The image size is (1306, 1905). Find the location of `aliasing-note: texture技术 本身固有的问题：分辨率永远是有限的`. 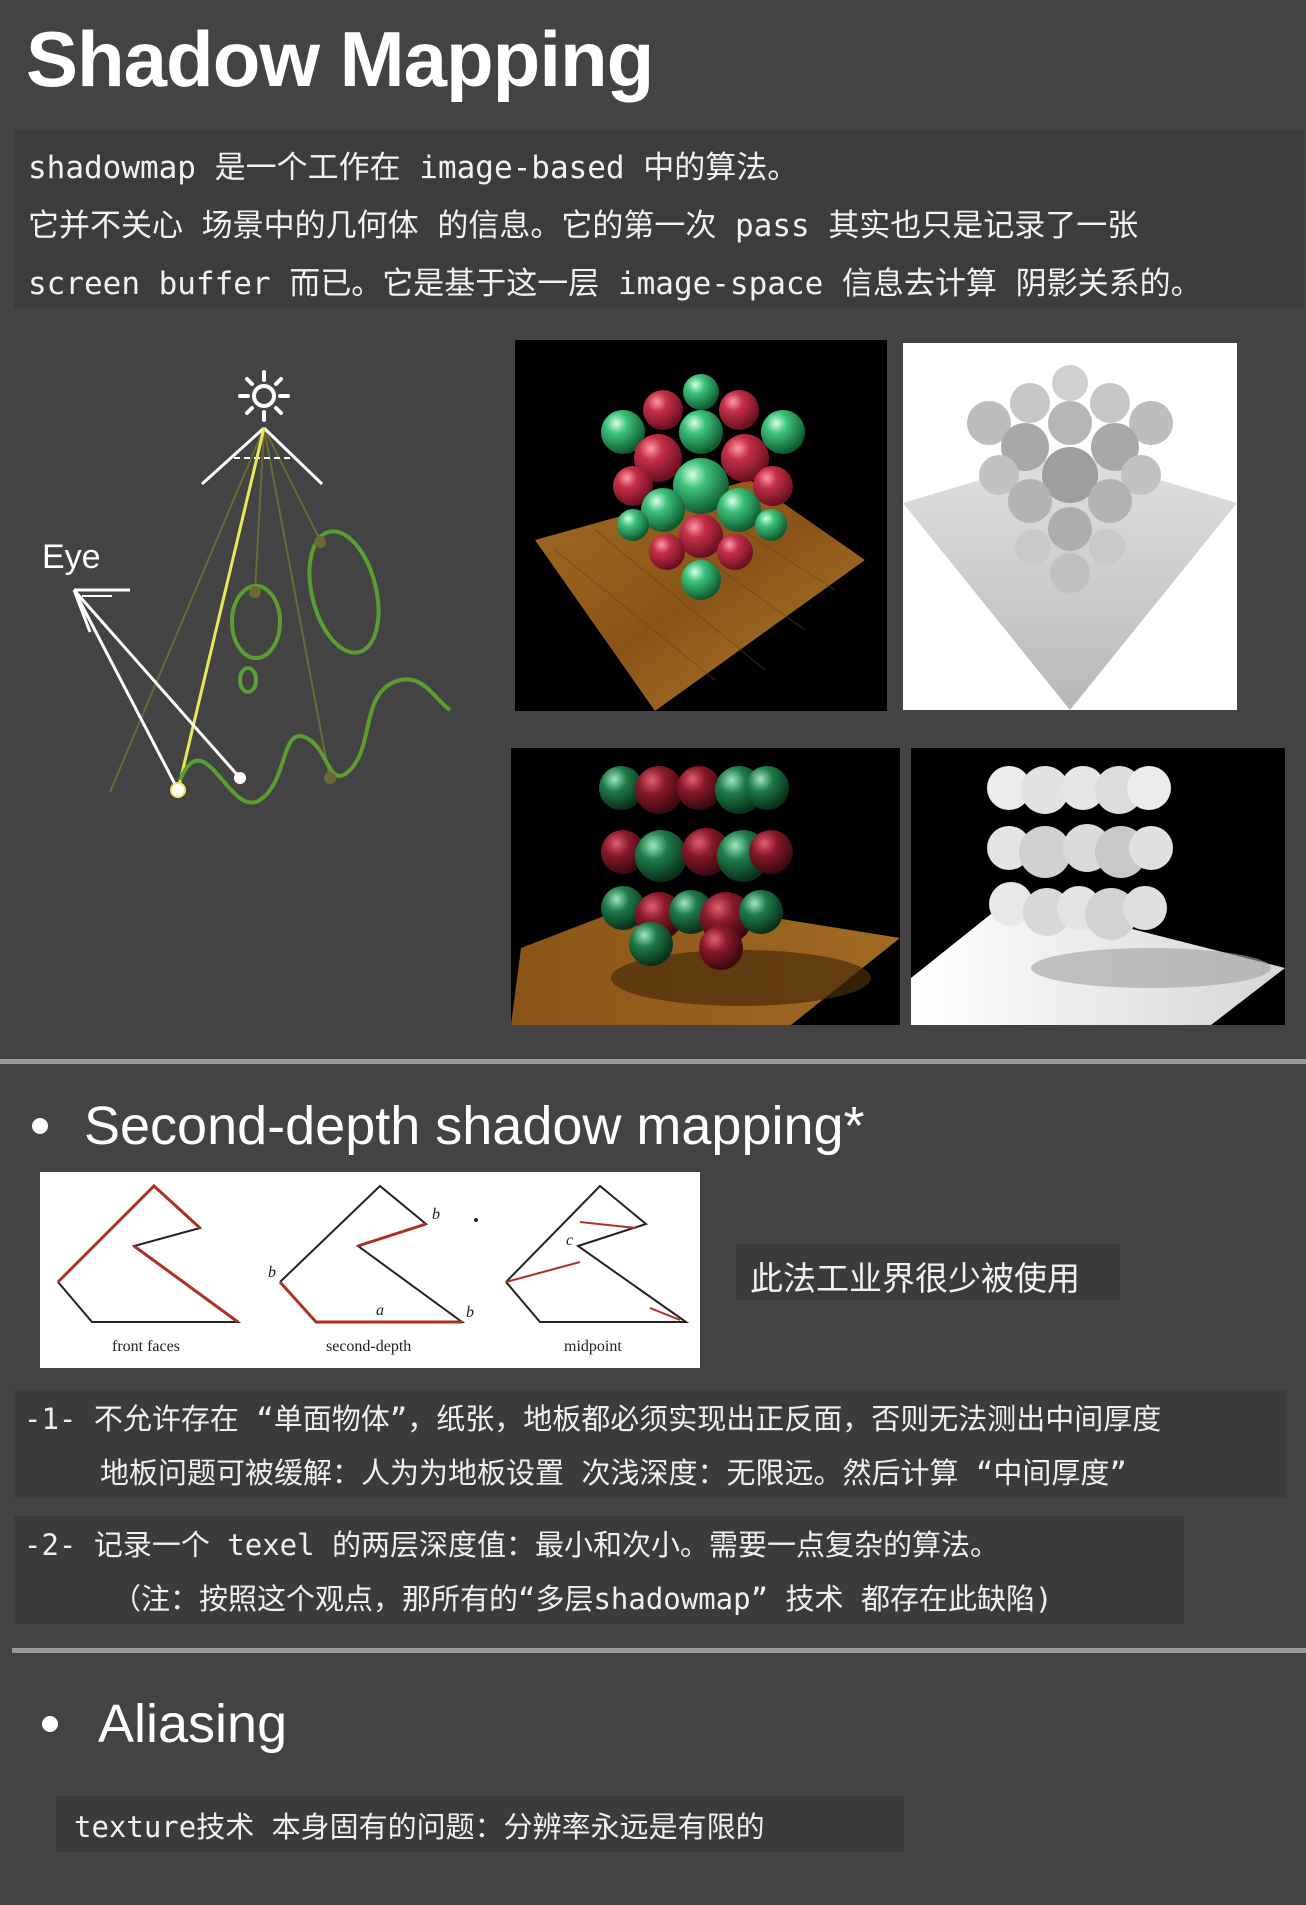

aliasing-note: texture技术 本身固有的问题：分辨率永远是有限的 is located at coordinates (419, 1827).